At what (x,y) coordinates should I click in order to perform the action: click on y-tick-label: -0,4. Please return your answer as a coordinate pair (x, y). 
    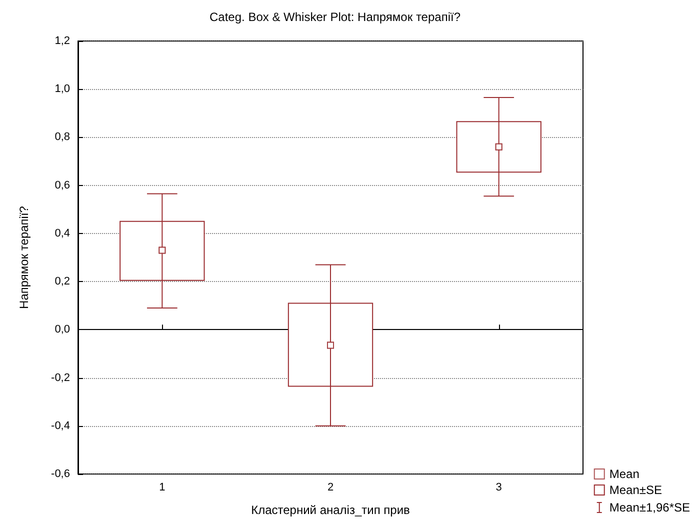
    Looking at the image, I should click on (60, 426).